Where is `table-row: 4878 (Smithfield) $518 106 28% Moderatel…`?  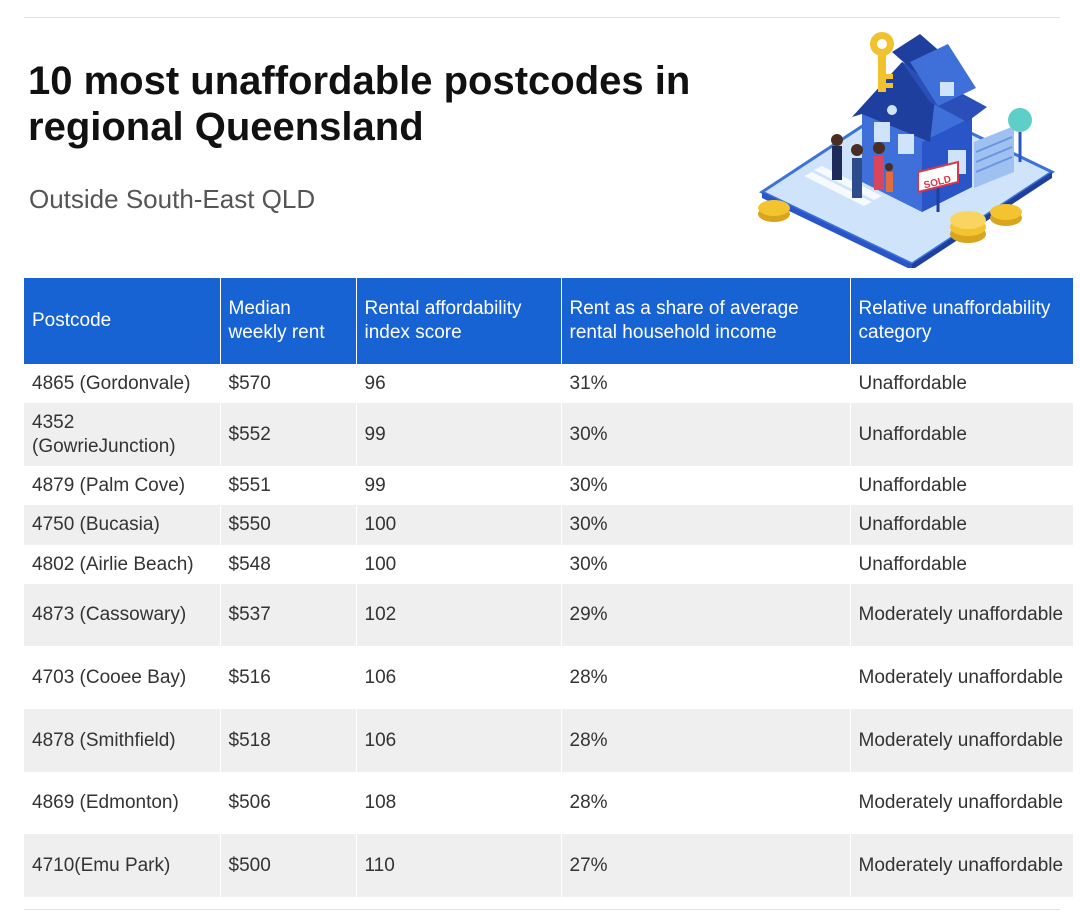
table-row: 4878 (Smithfield) $518 106 28% Moderatel… is located at coordinates (548, 740).